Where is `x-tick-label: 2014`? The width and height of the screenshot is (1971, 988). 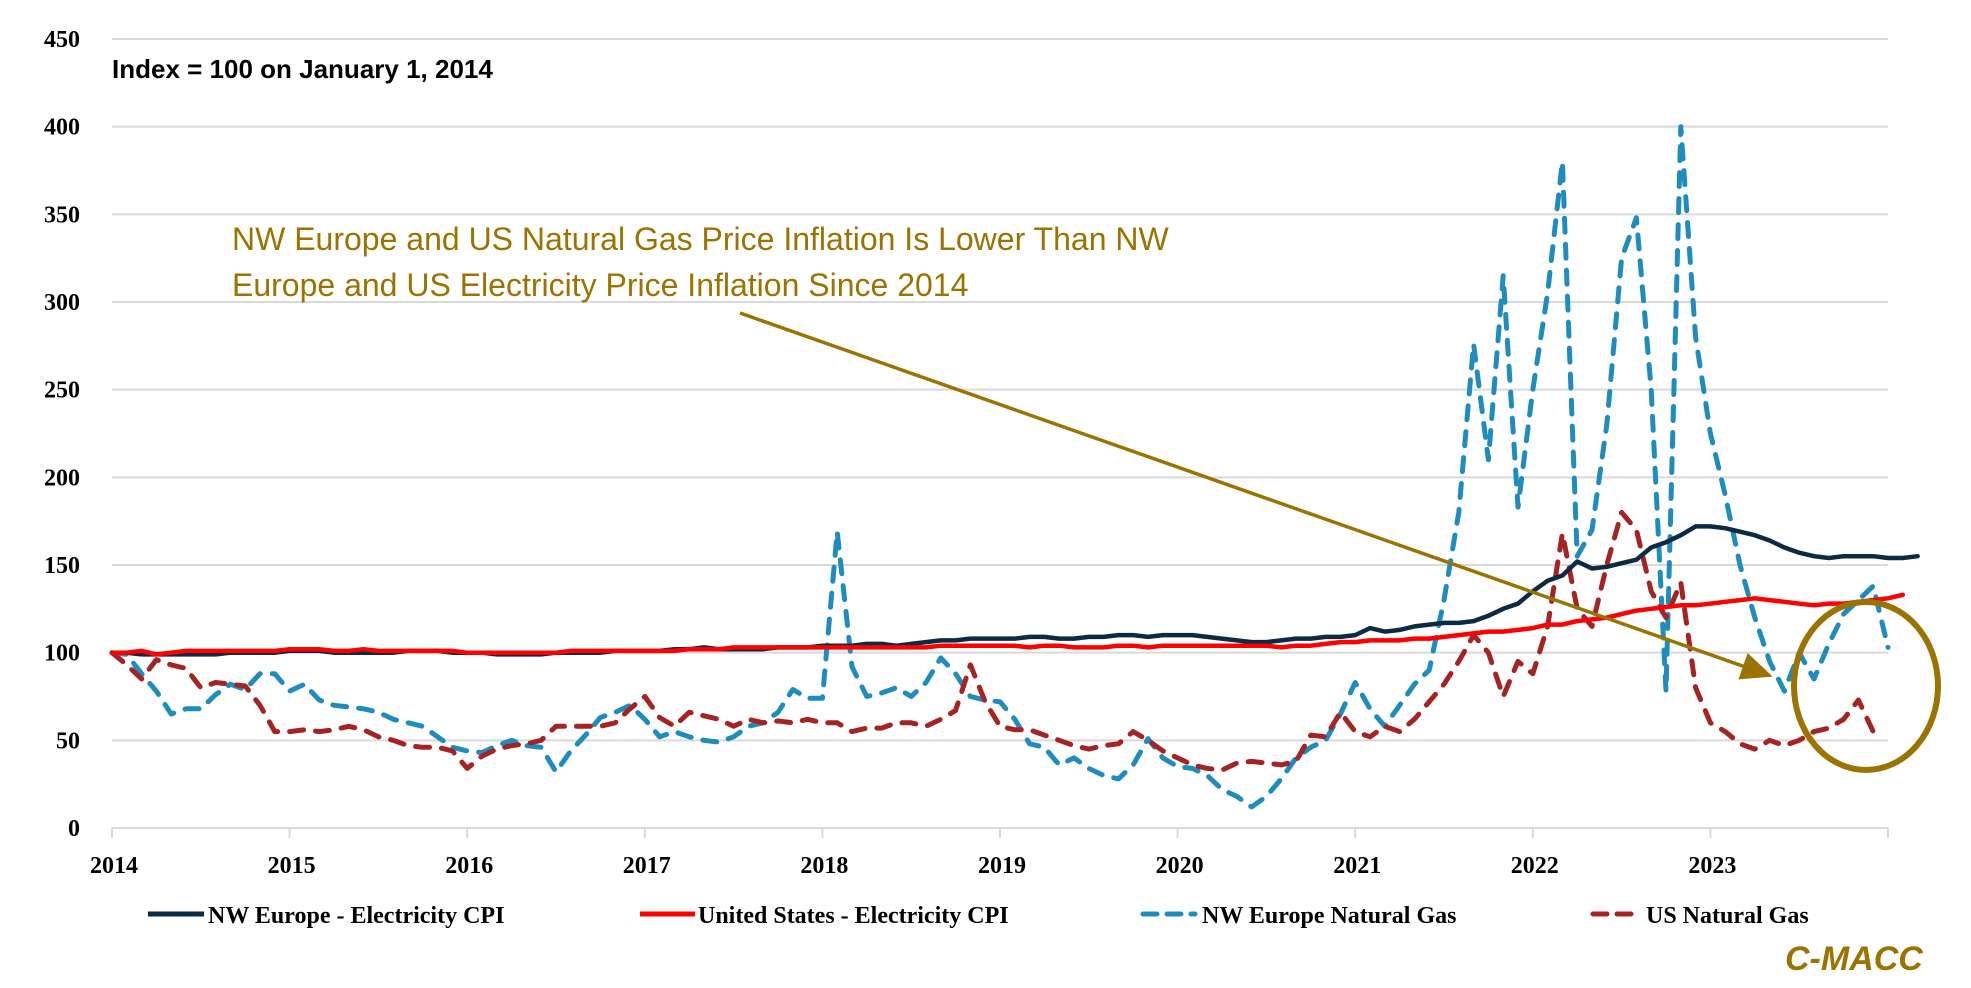
x-tick-label: 2014 is located at coordinates (114, 866).